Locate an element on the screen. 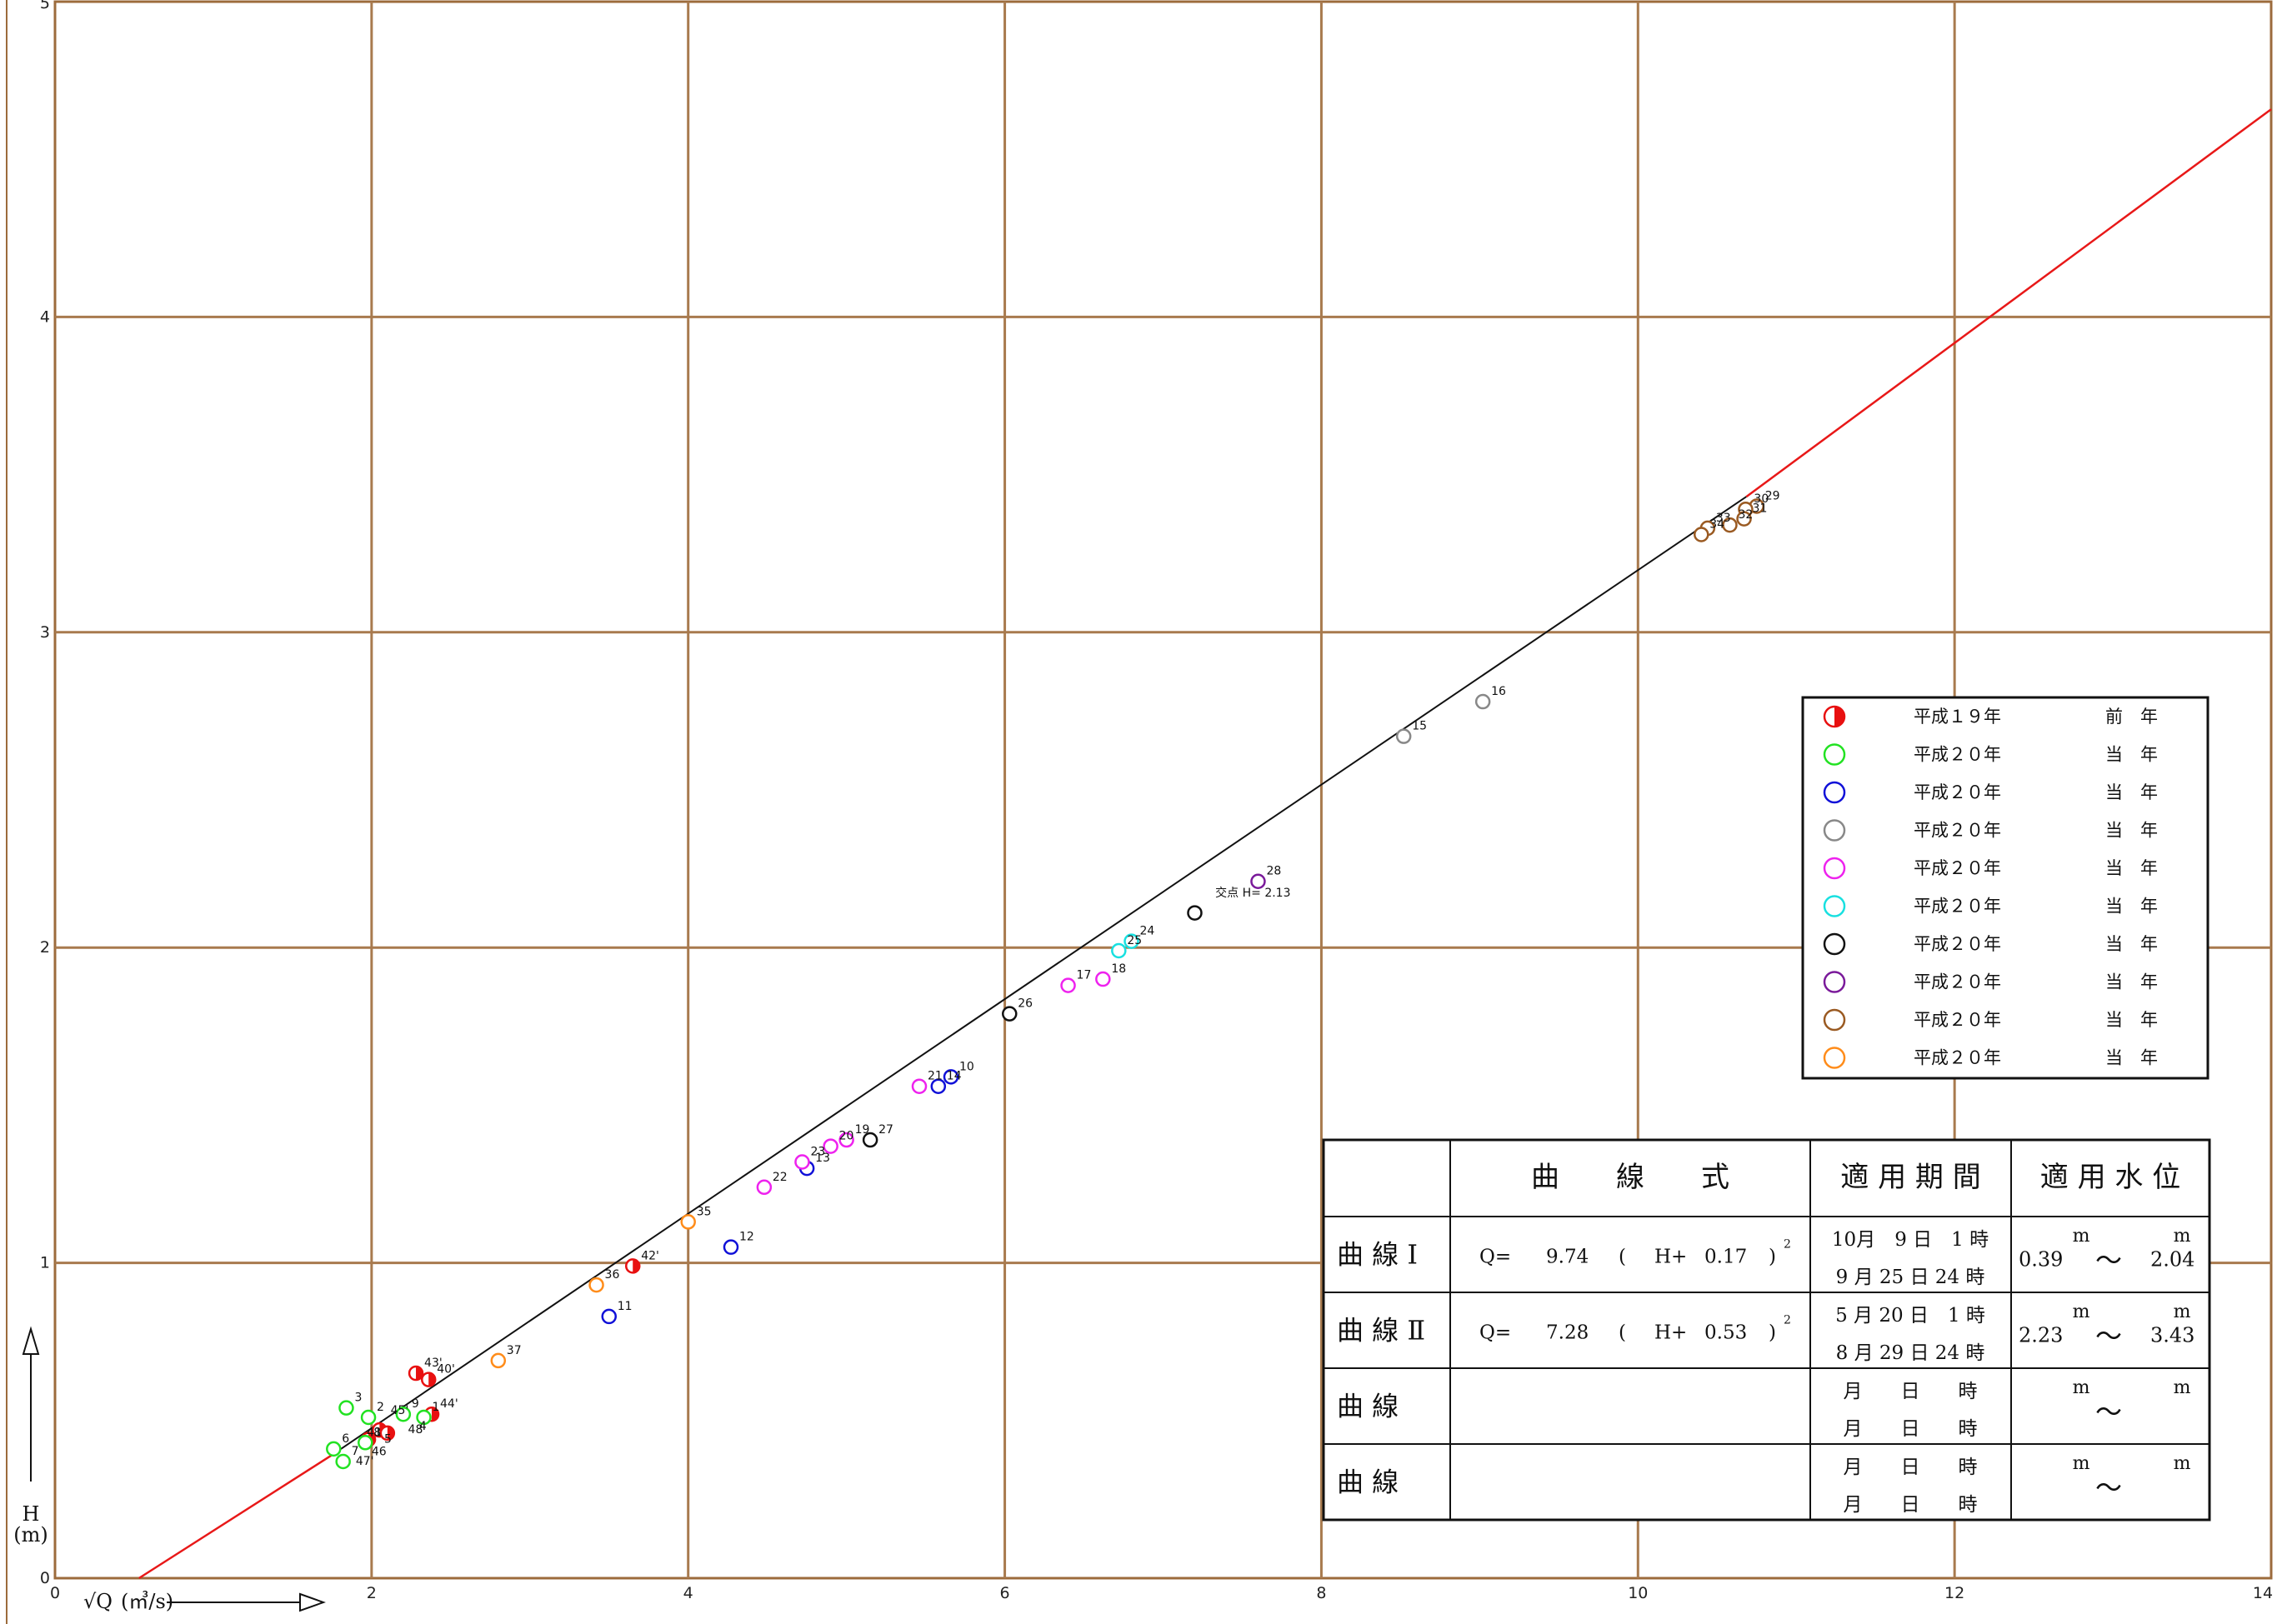 The height and width of the screenshot is (1624, 2277). legend-era: 平成１９年 is located at coordinates (1958, 717).